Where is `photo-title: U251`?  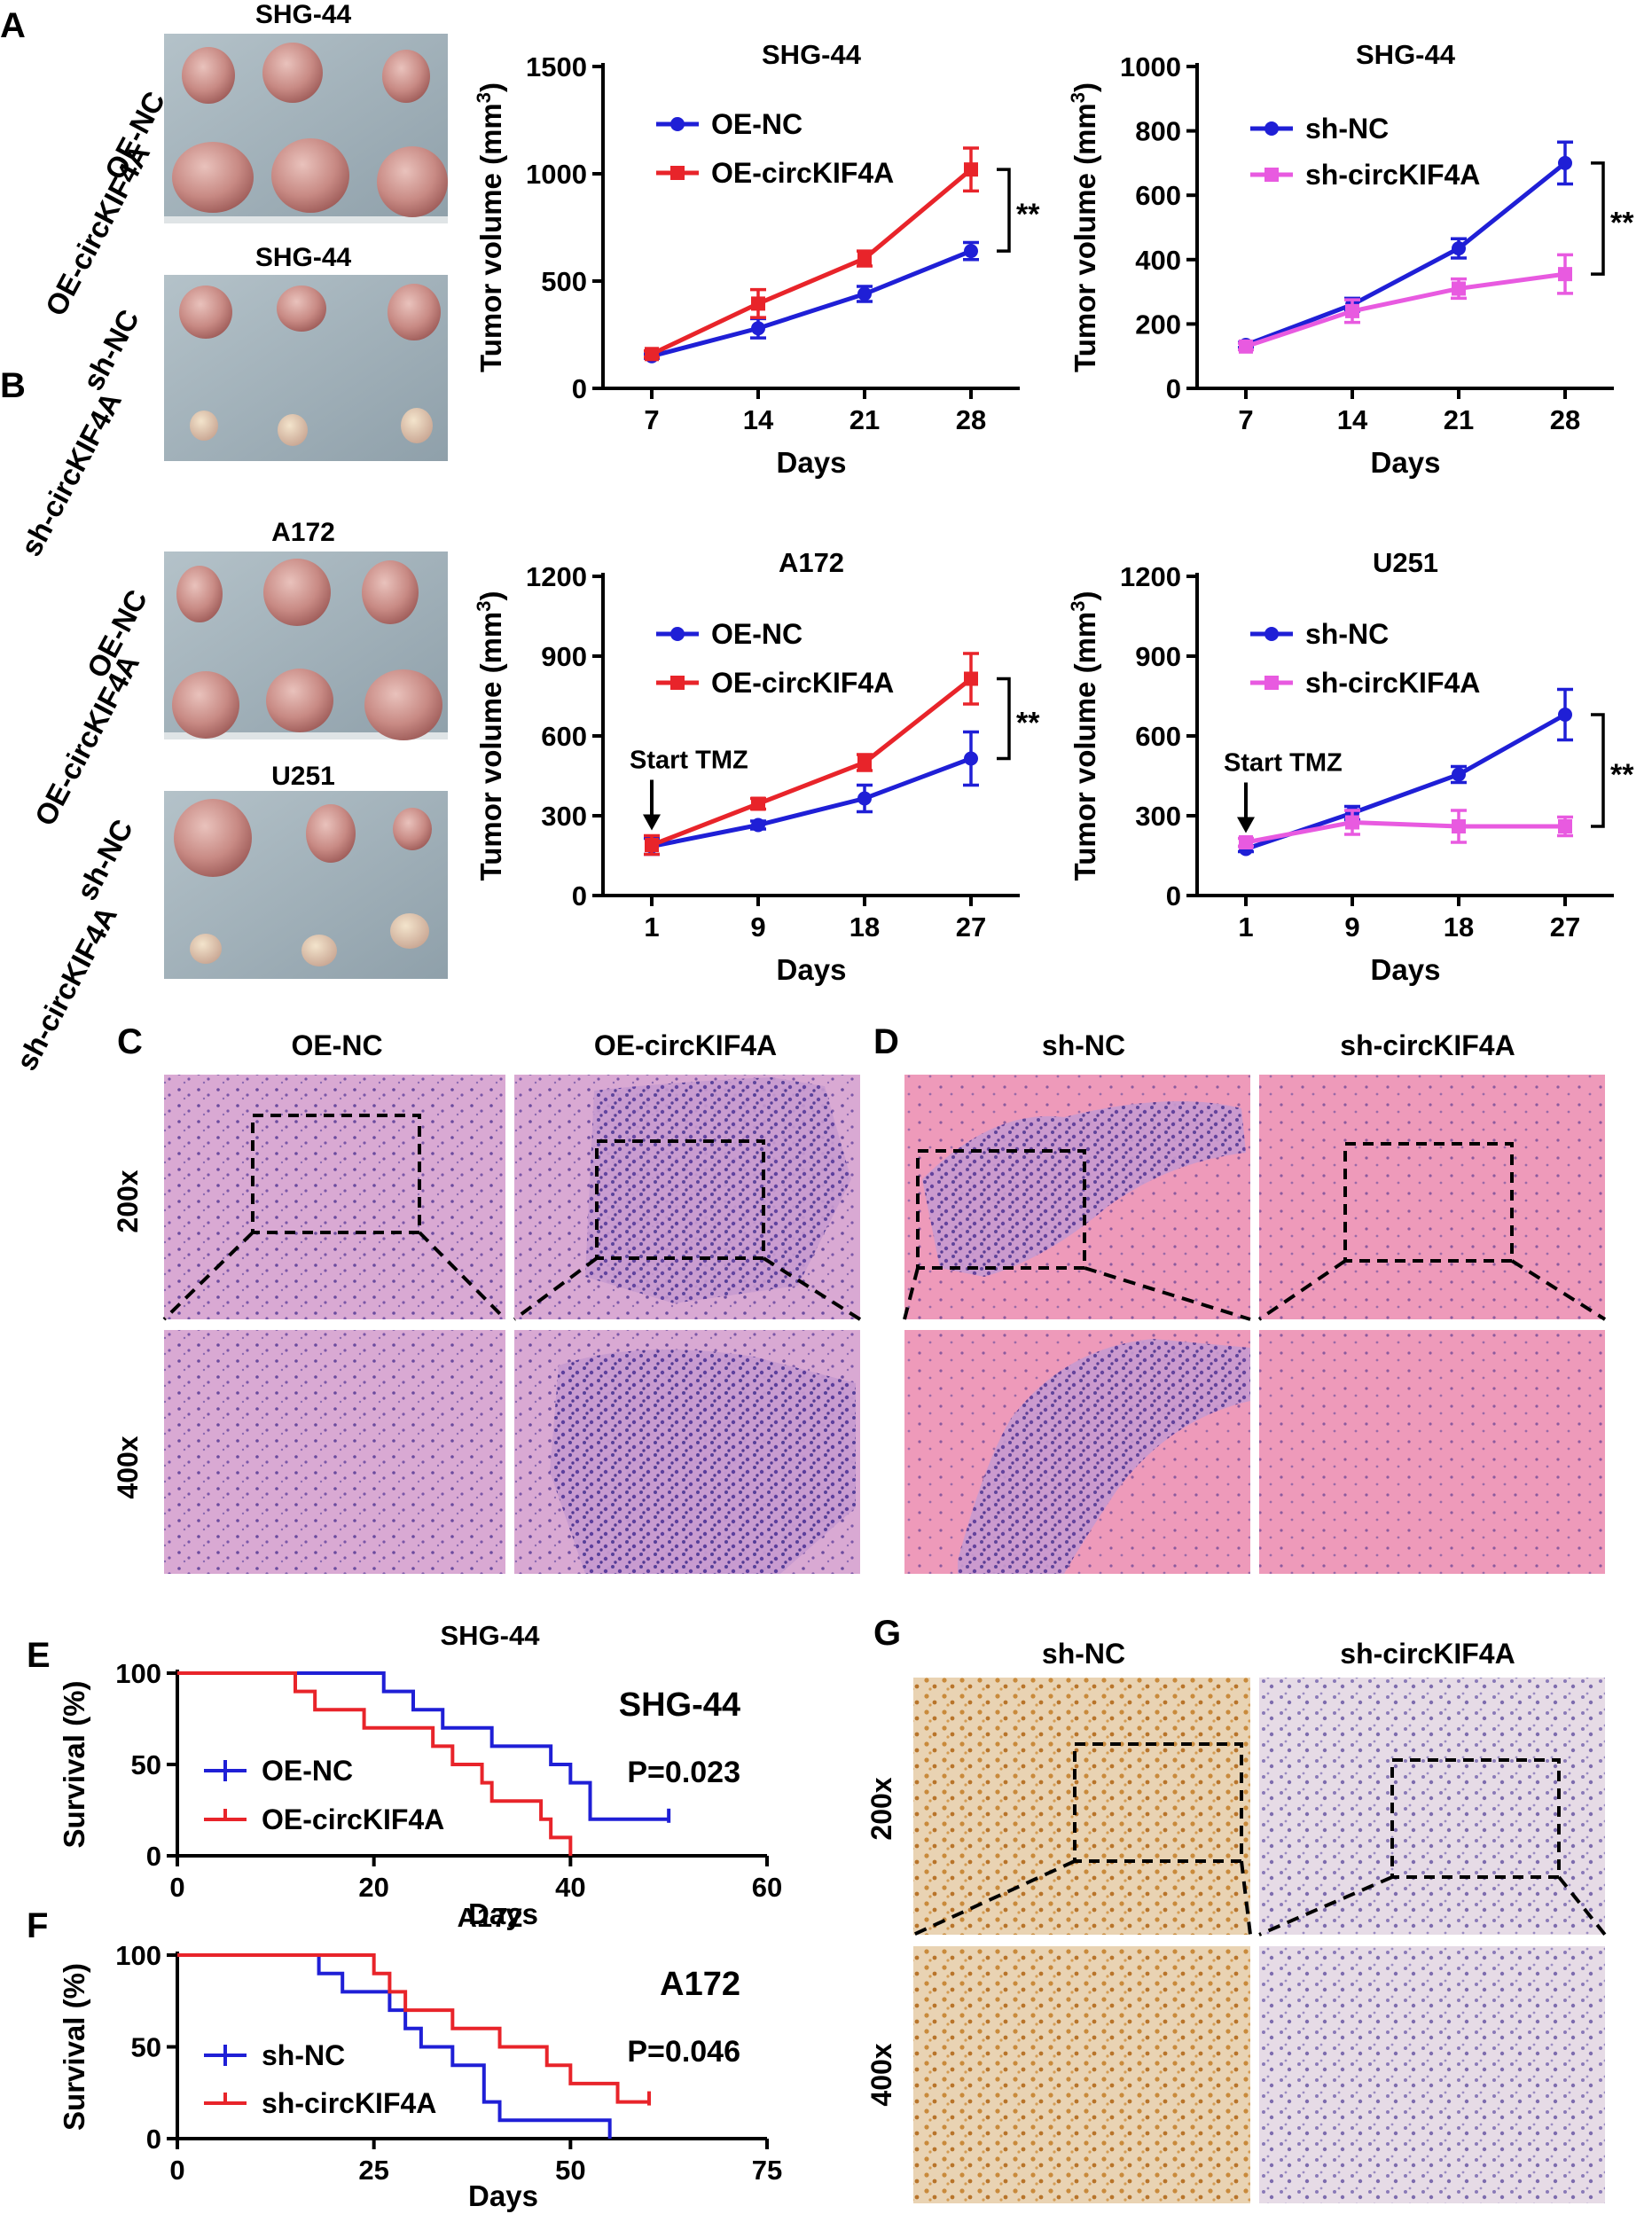 photo-title: U251 is located at coordinates (303, 776).